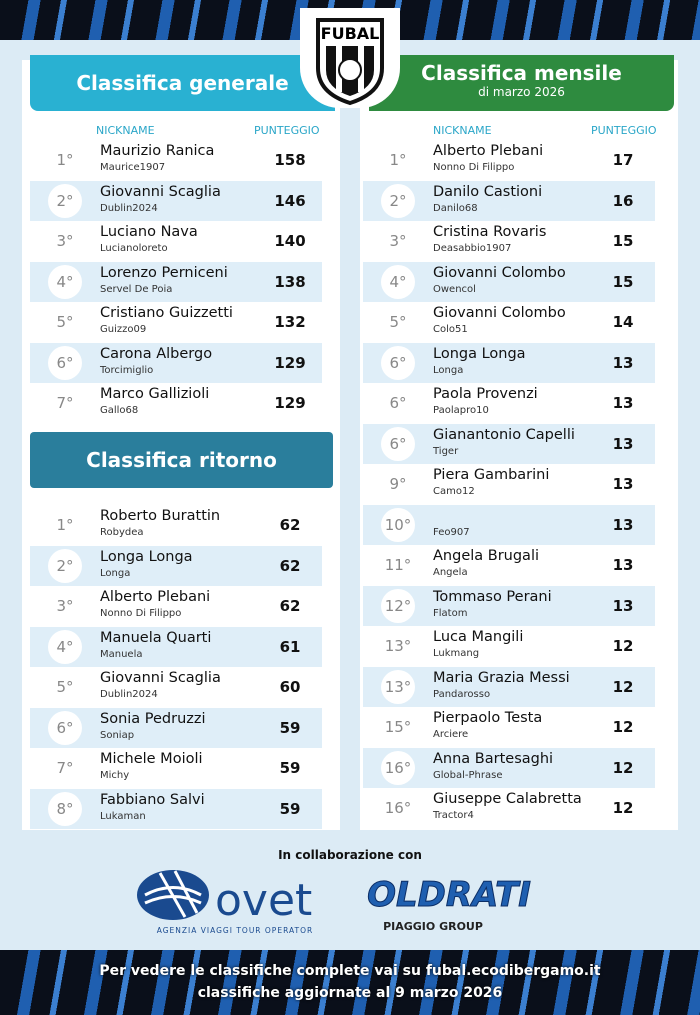 The height and width of the screenshot is (1015, 700). Describe the element at coordinates (509, 484) in the screenshot. I see `table-row: 9° Piera Gambarini Camo12 13` at that location.